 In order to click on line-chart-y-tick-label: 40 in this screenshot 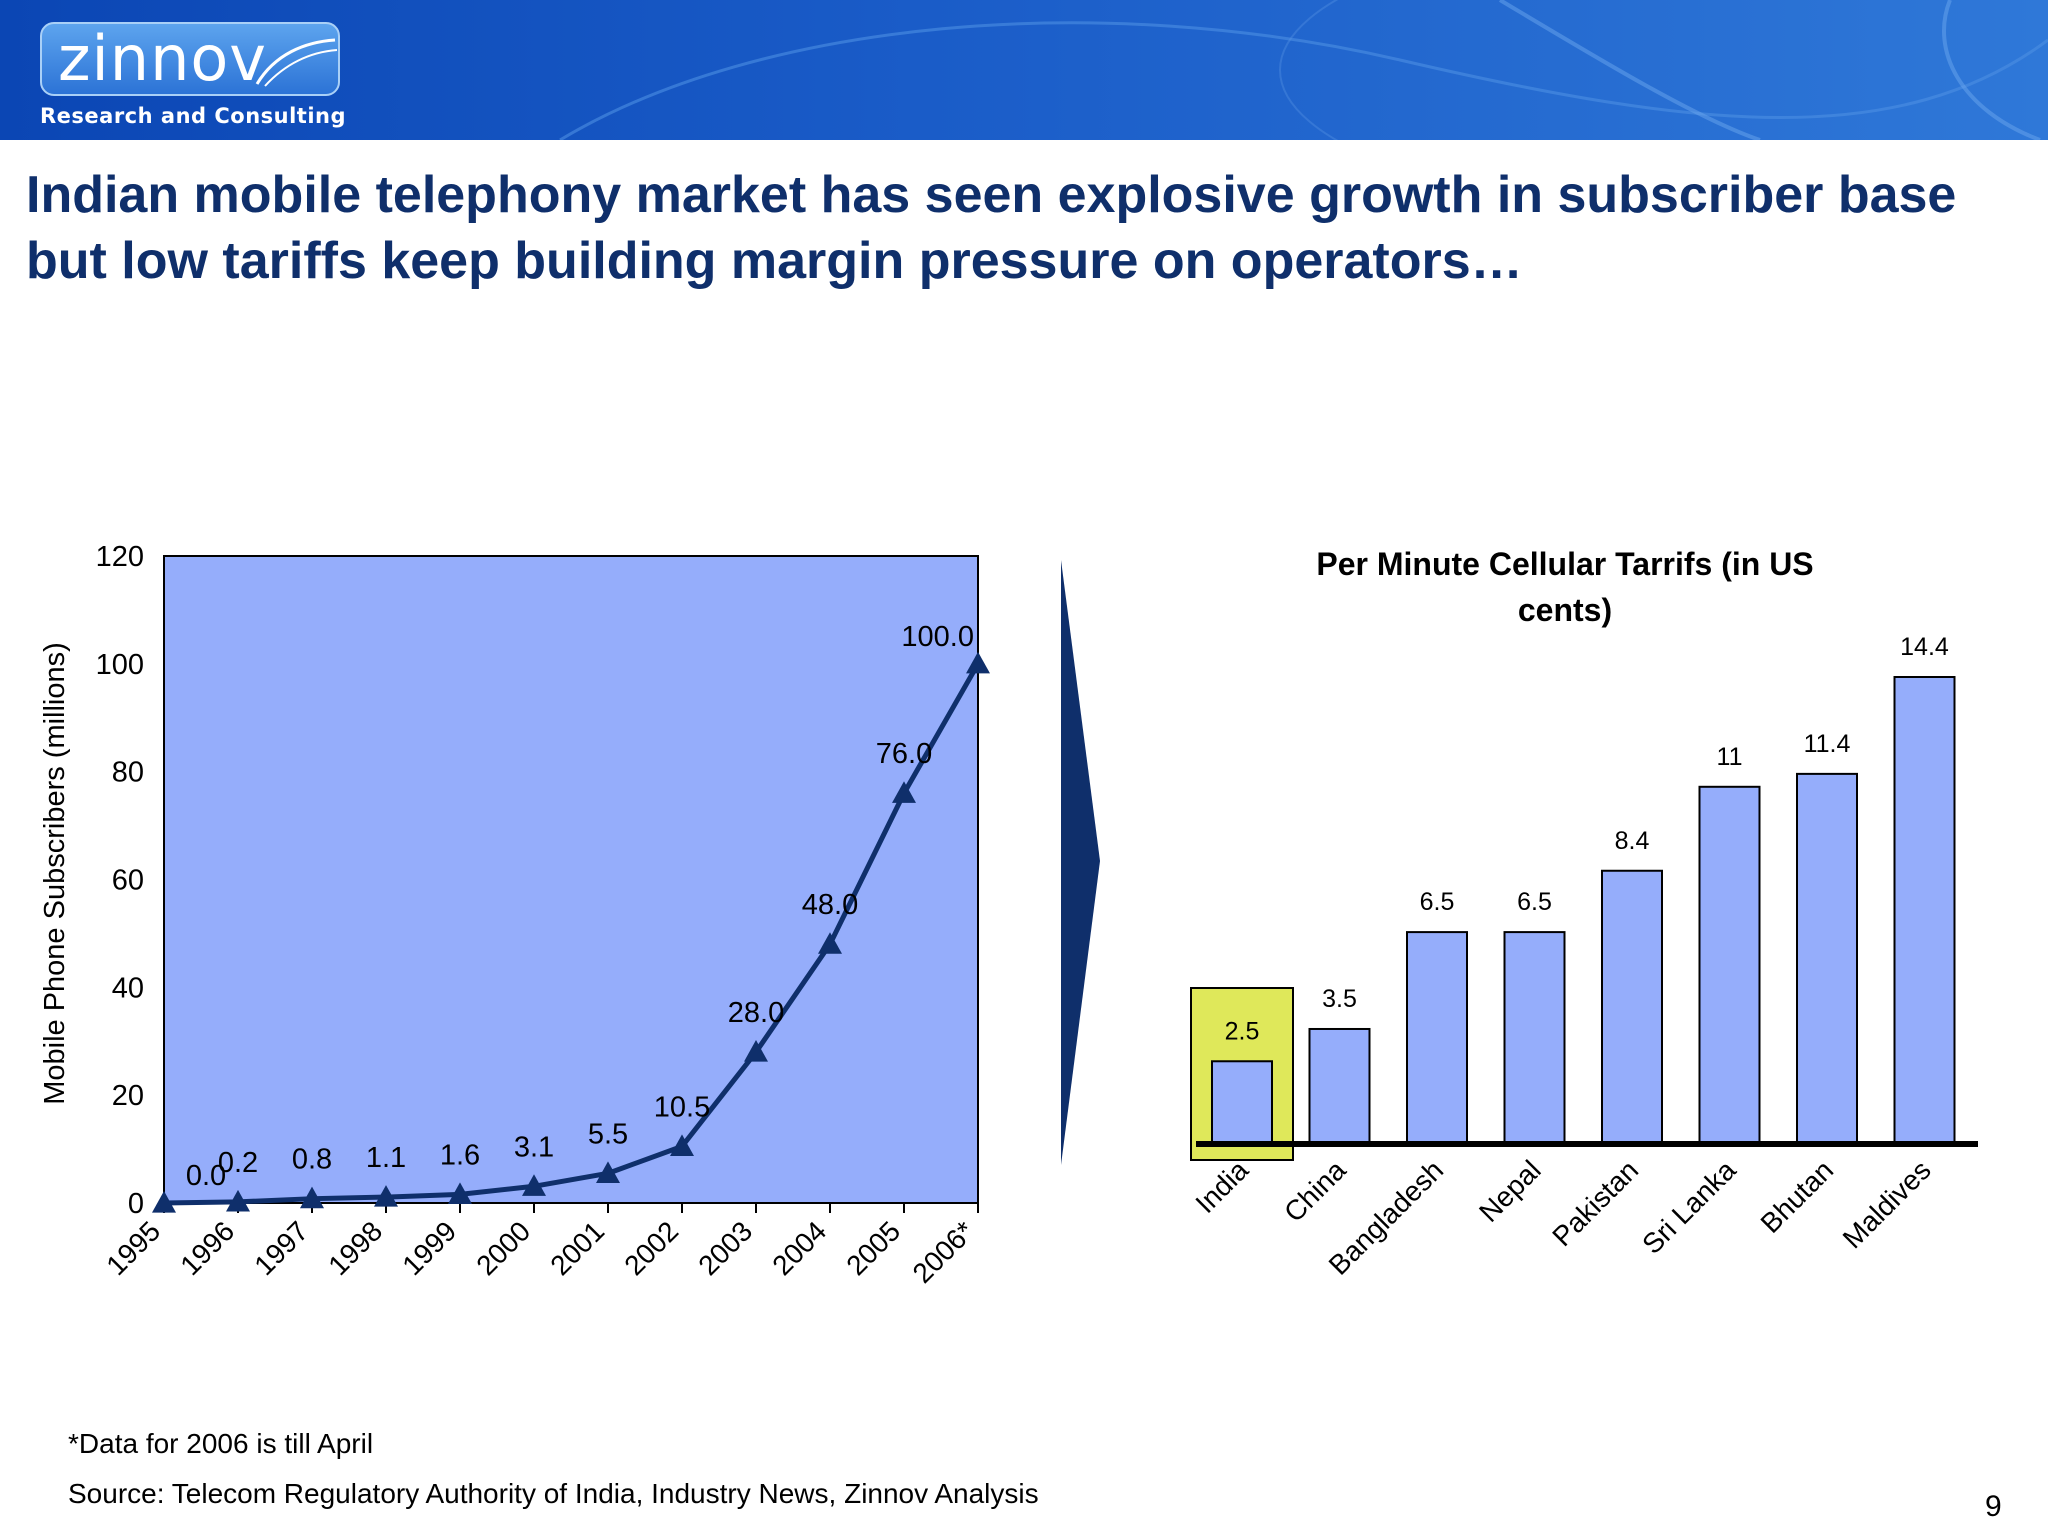, I will do `click(128, 988)`.